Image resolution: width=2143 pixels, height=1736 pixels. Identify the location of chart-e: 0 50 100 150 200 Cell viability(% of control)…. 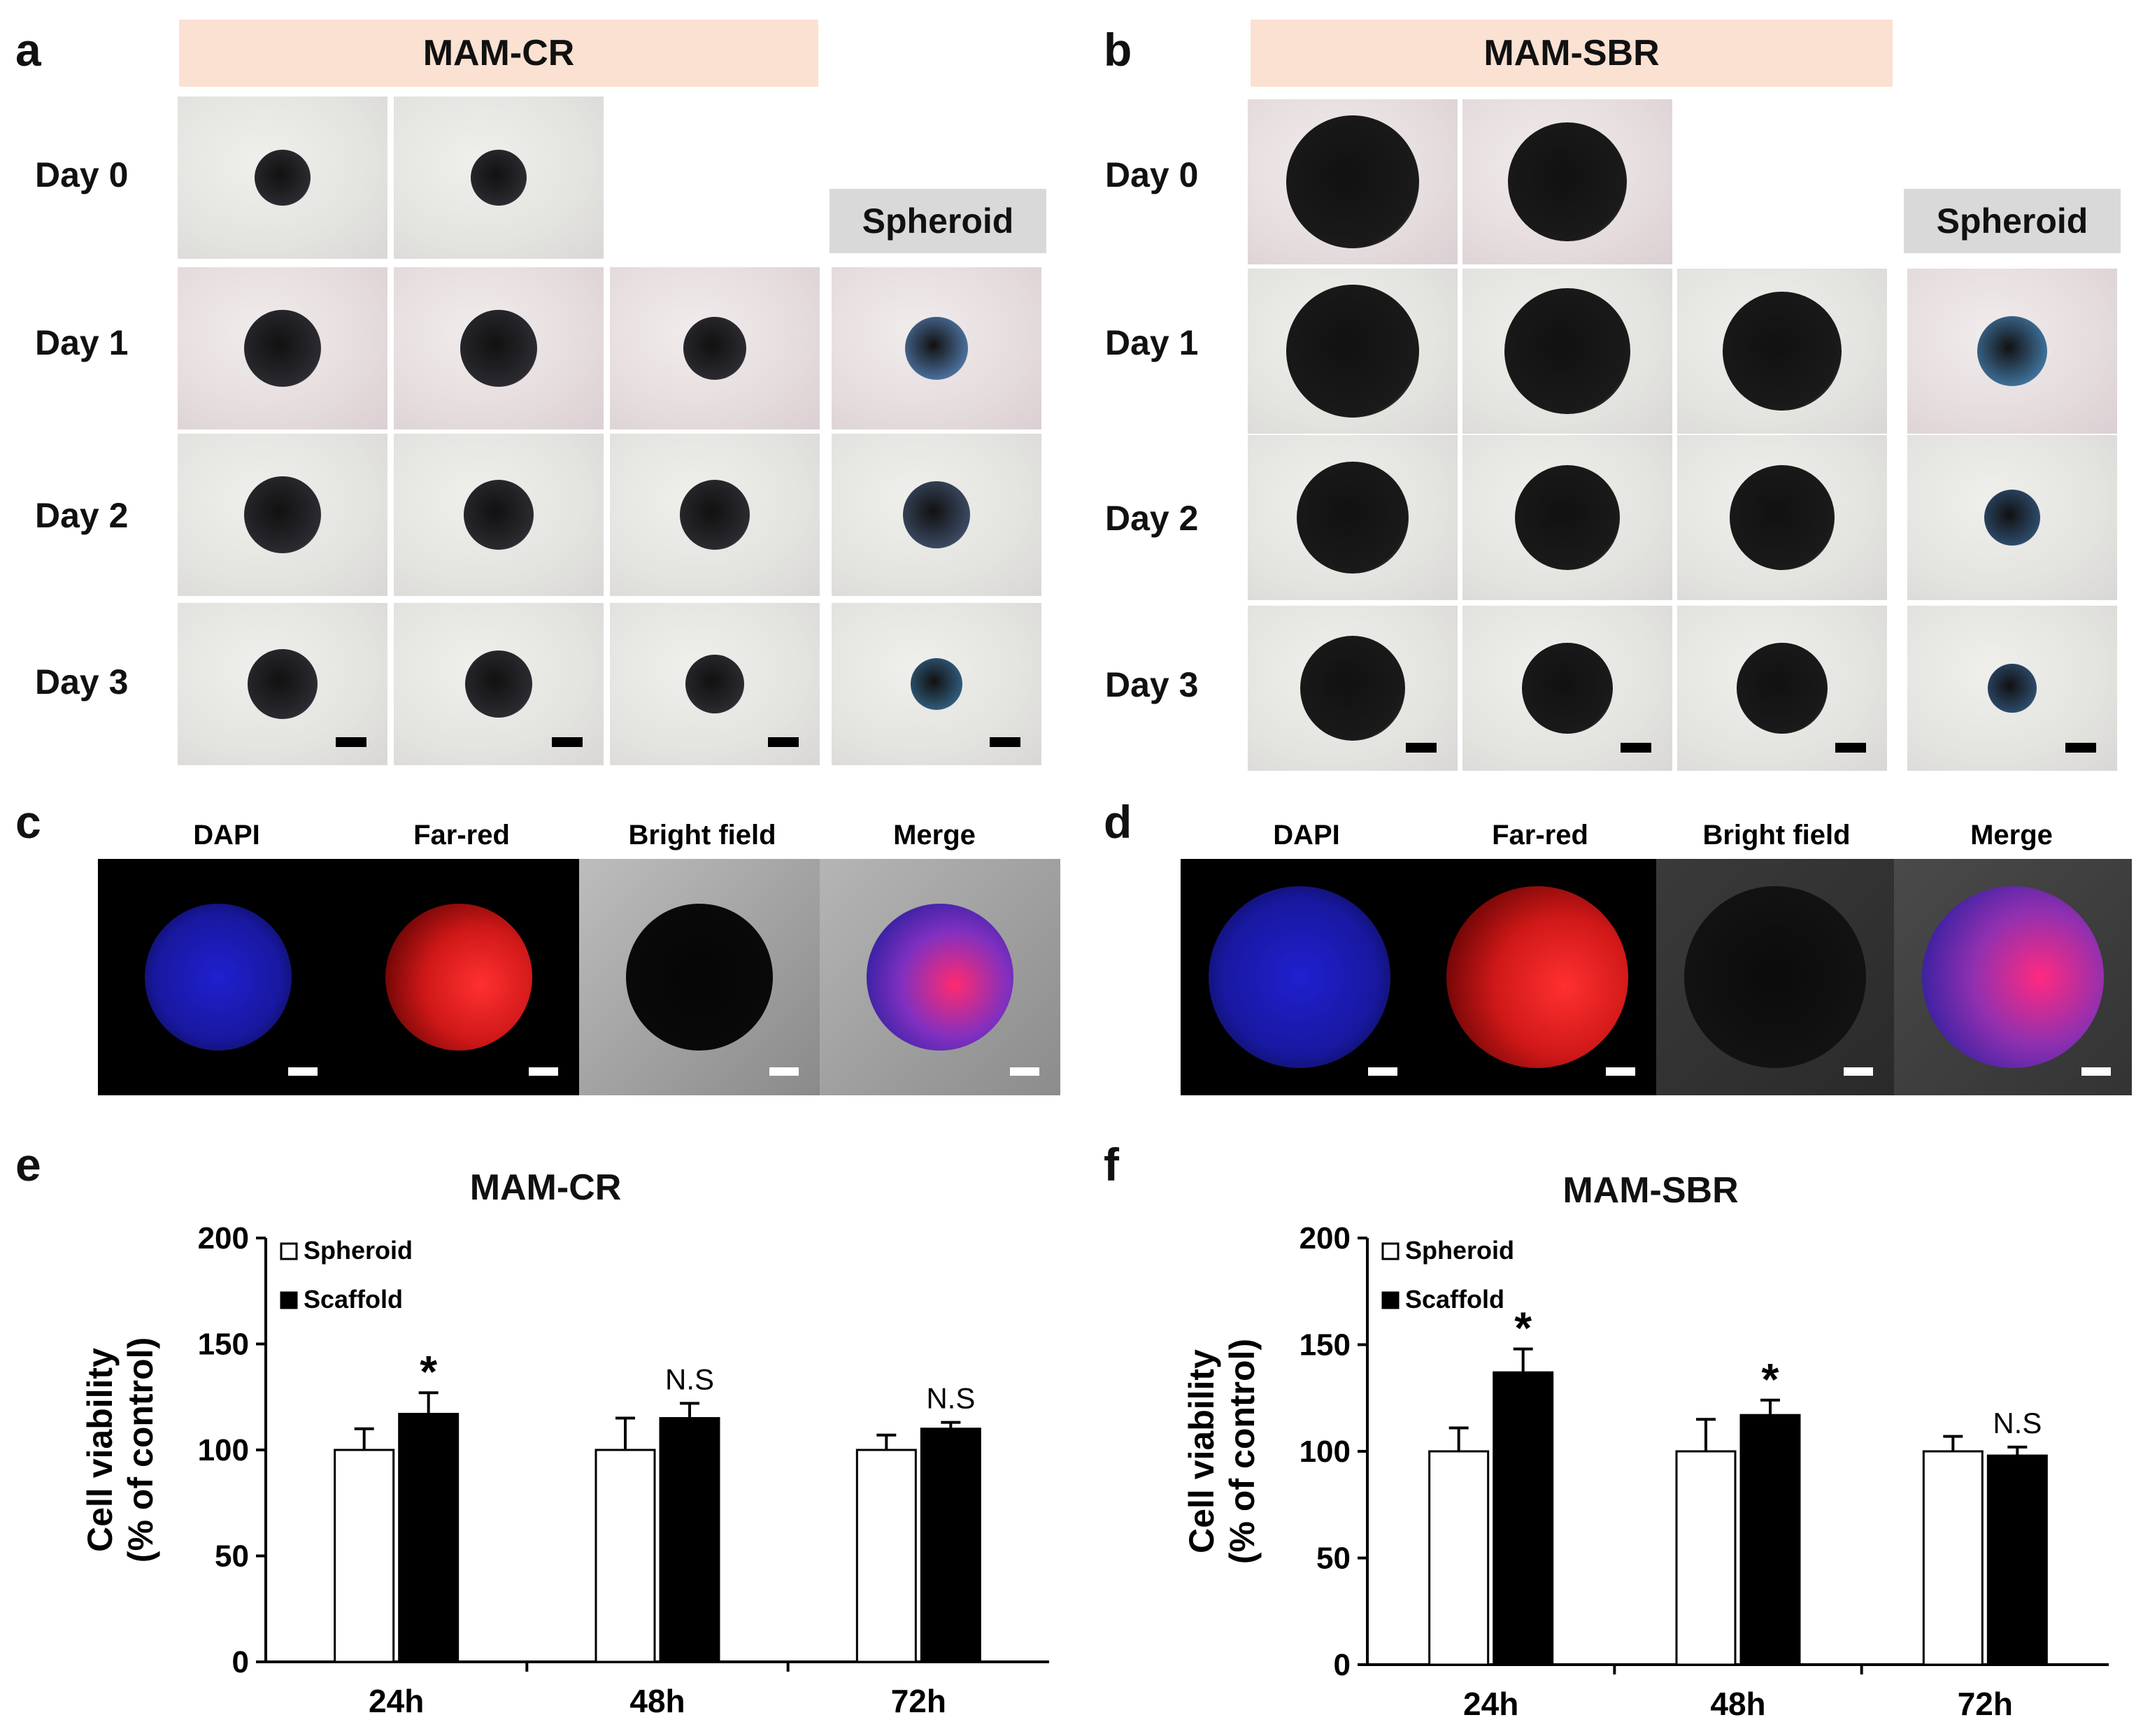
(564, 1470).